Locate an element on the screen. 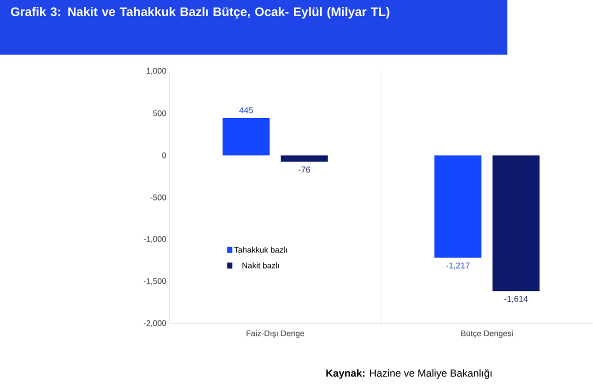 The width and height of the screenshot is (593, 391). data-label: 445 is located at coordinates (246, 110).